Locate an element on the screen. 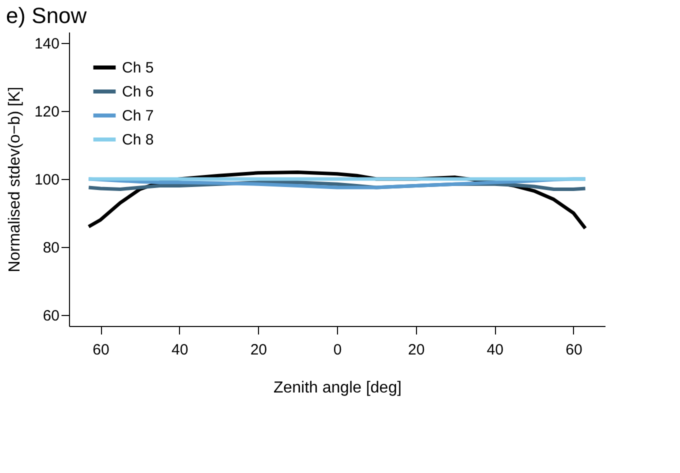 The image size is (680, 473). legend-label: Ch 8 is located at coordinates (138, 140).